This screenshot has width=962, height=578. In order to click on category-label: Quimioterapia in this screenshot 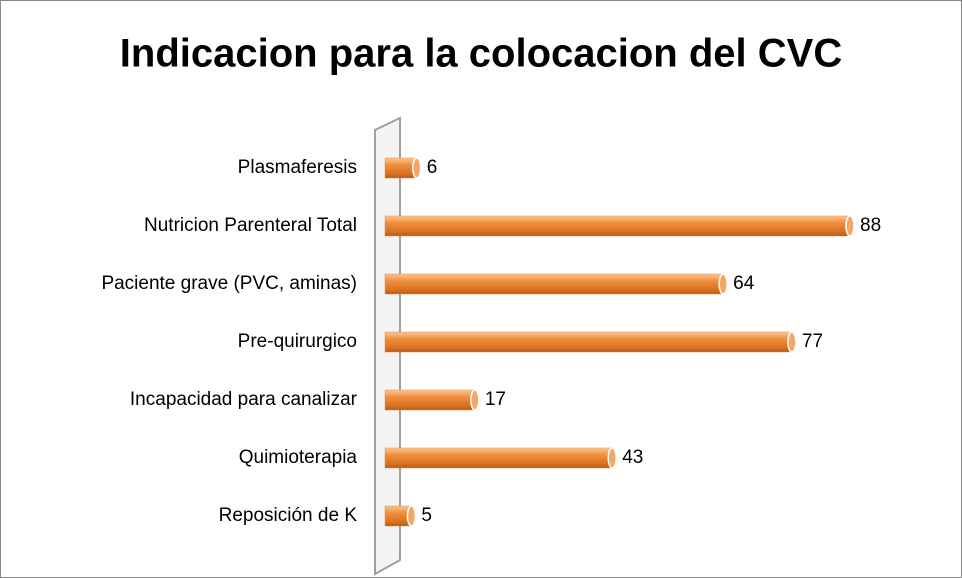, I will do `click(298, 457)`.